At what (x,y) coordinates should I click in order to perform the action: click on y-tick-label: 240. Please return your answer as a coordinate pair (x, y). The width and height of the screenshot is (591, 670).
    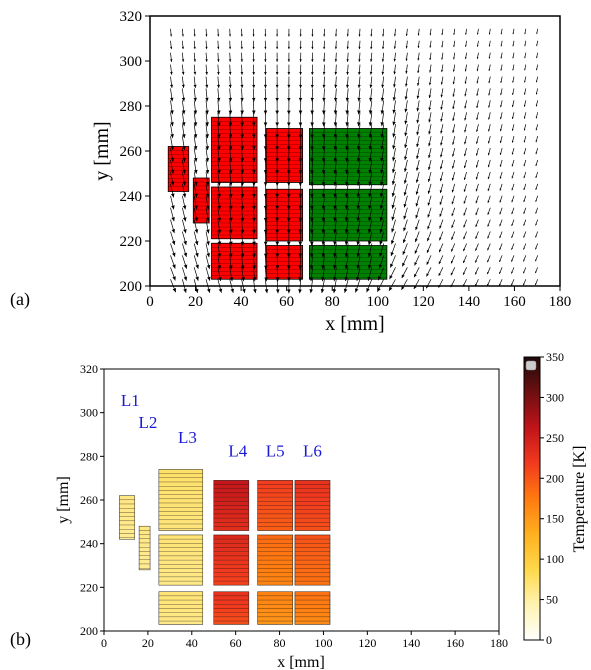
    Looking at the image, I should click on (131, 197).